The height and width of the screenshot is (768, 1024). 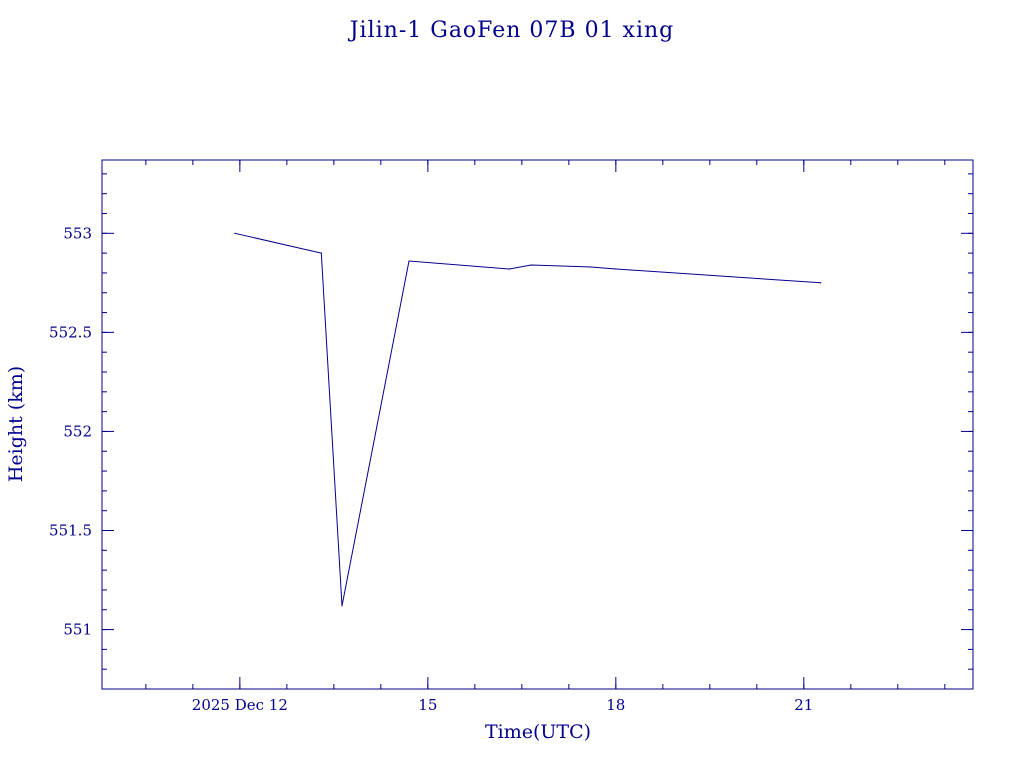 What do you see at coordinates (615, 705) in the screenshot?
I see `x-tick-label: 18` at bounding box center [615, 705].